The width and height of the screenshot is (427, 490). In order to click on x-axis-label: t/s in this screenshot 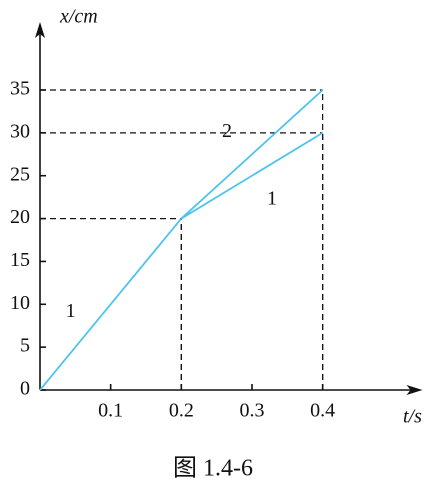, I will do `click(412, 417)`.